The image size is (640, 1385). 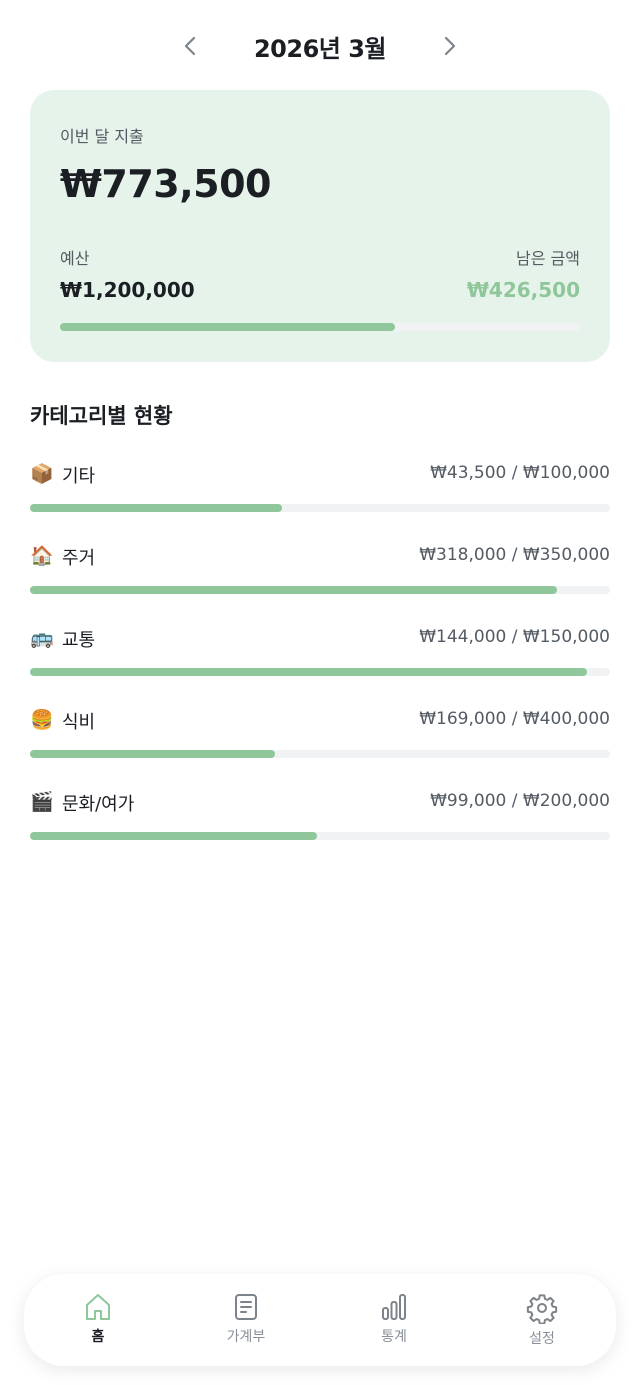 I want to click on category-icon: 📦, so click(x=42, y=474).